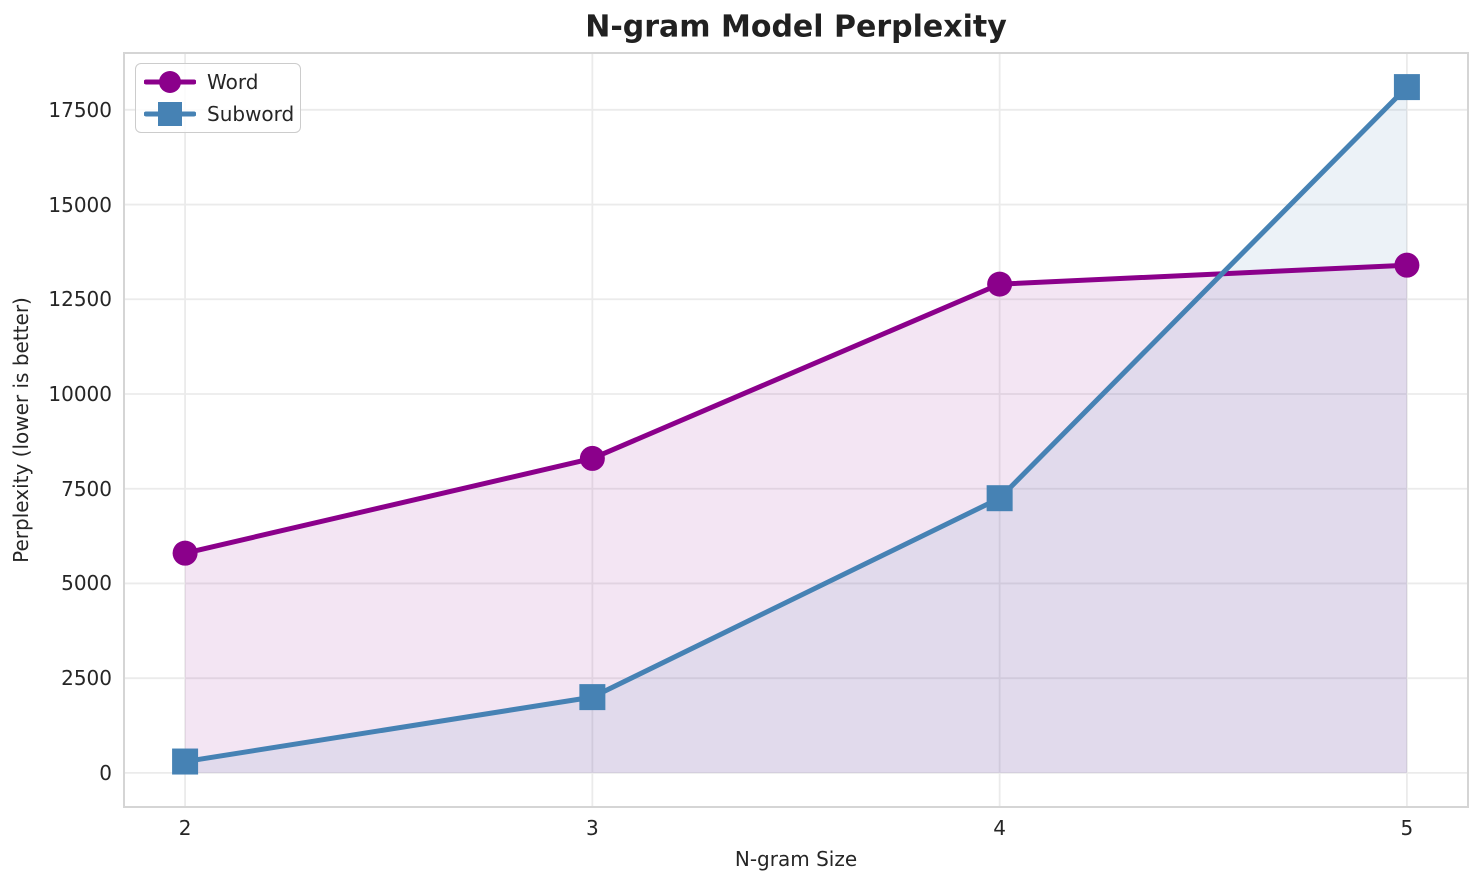 This screenshot has height=885, width=1484. Describe the element at coordinates (592, 828) in the screenshot. I see `x-tick-label: 3` at that location.